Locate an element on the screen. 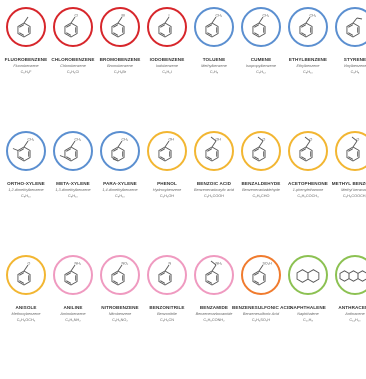 Image resolution: width=366 pixels, height=379 pixels. compound-systematic-name: Nitrobenzene is located at coordinates (120, 314).